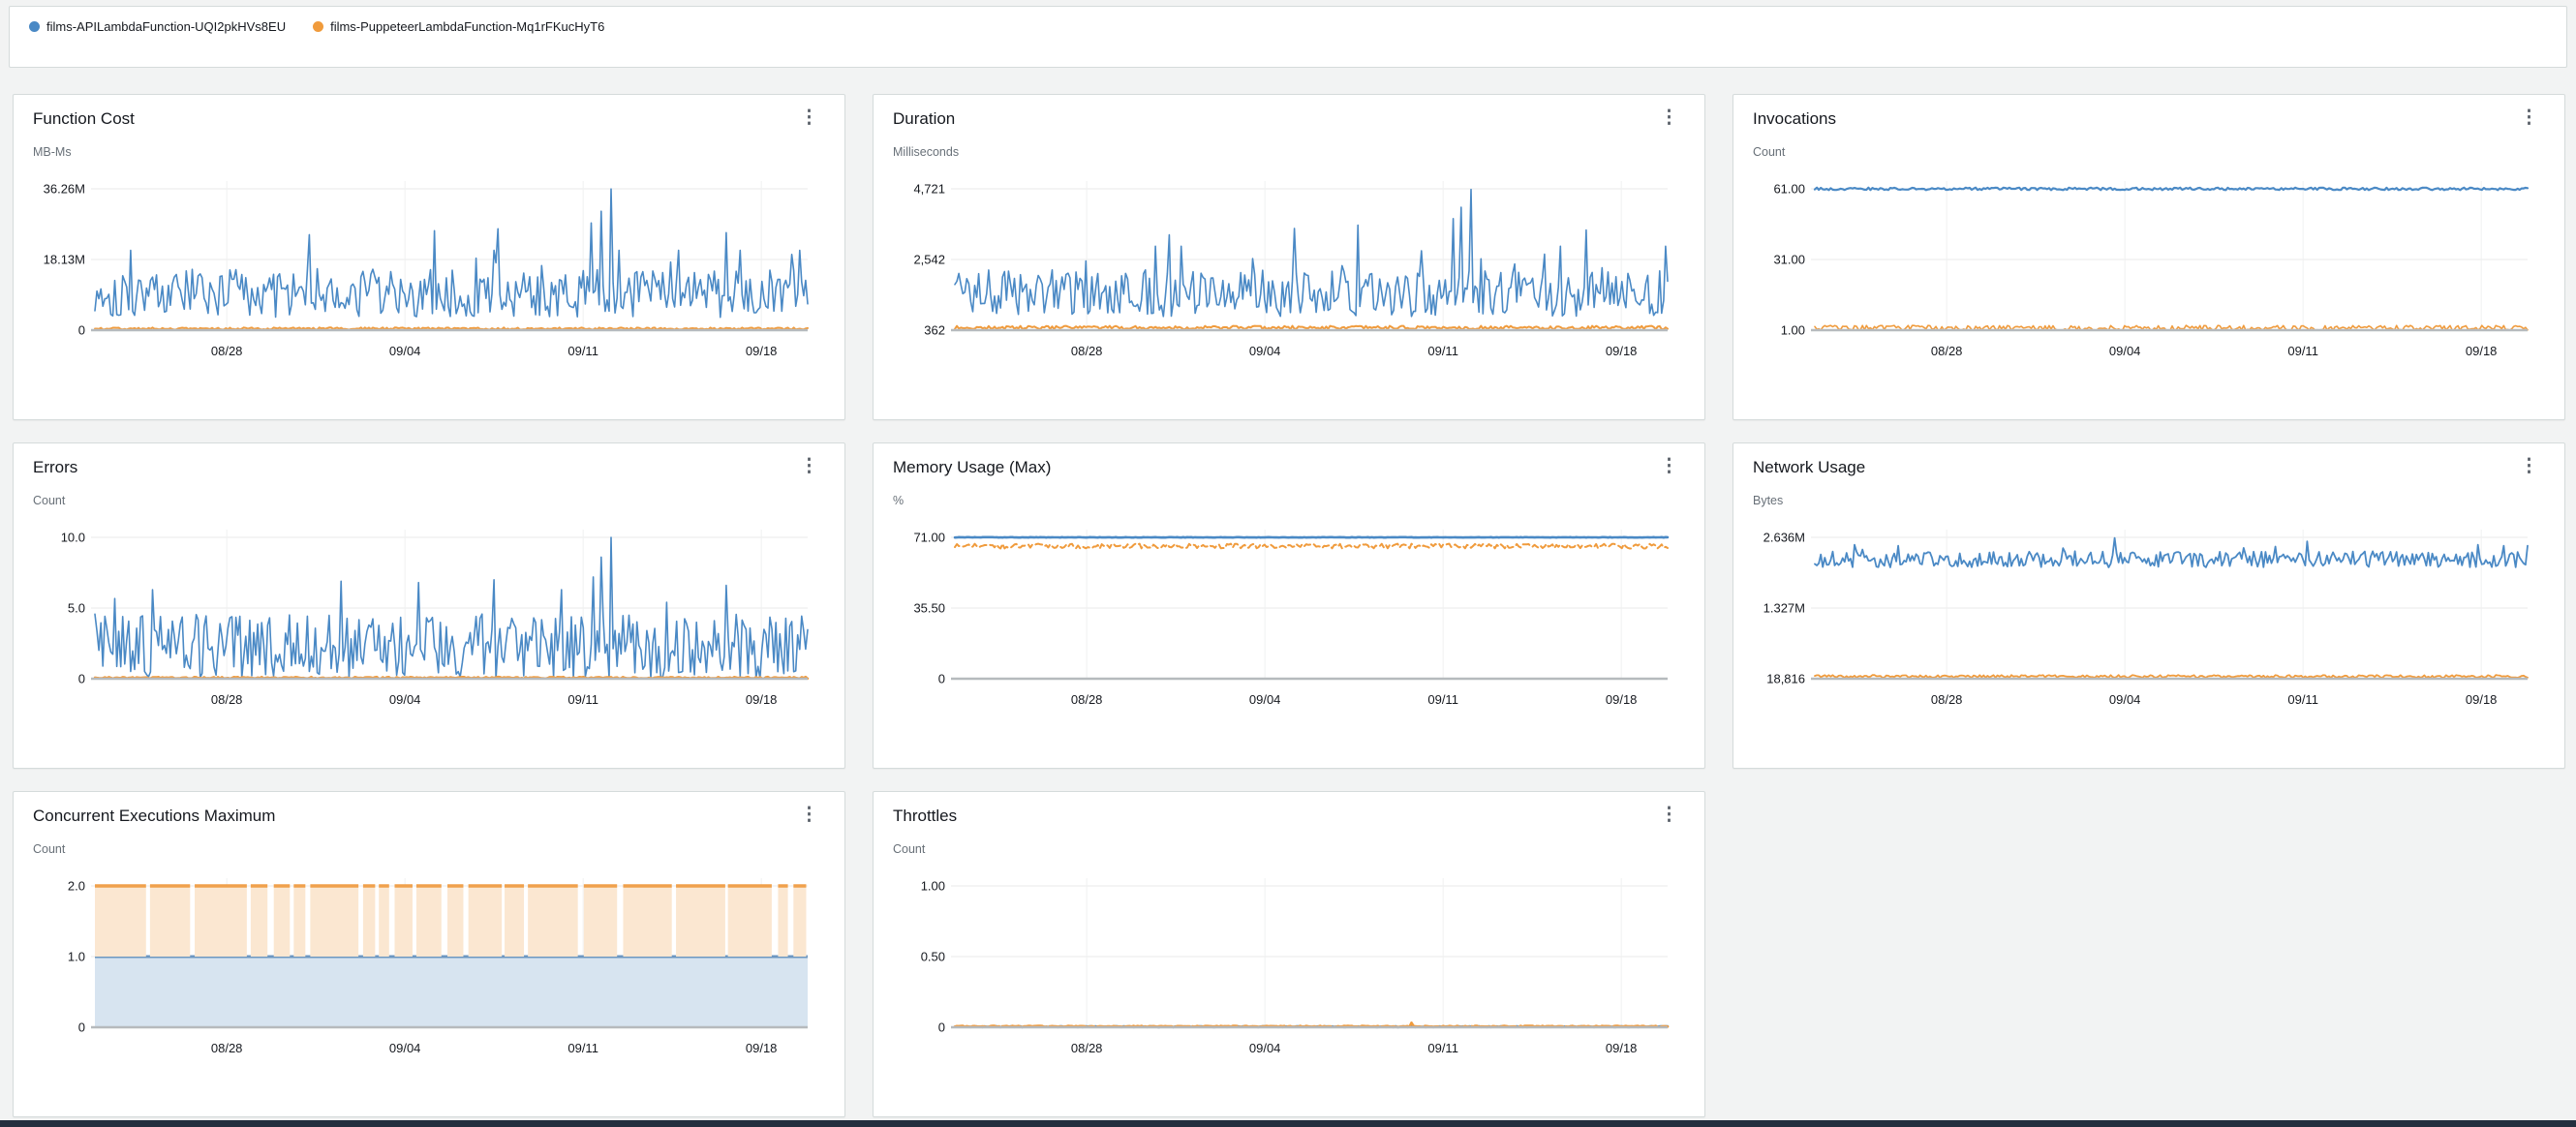  Describe the element at coordinates (429, 631) in the screenshot. I see `chart-area: 08/28 09/04 09/11 09/18 10.0 5.0 0` at that location.